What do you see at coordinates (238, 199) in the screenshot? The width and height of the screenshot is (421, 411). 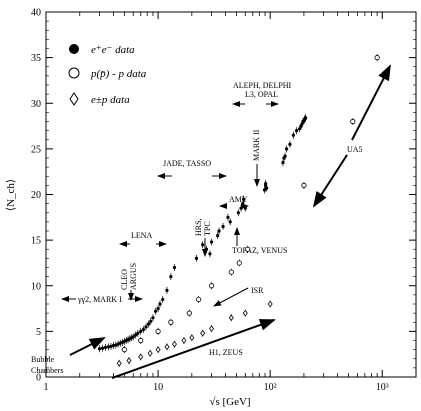 I see `annotation-amy: AMY` at bounding box center [238, 199].